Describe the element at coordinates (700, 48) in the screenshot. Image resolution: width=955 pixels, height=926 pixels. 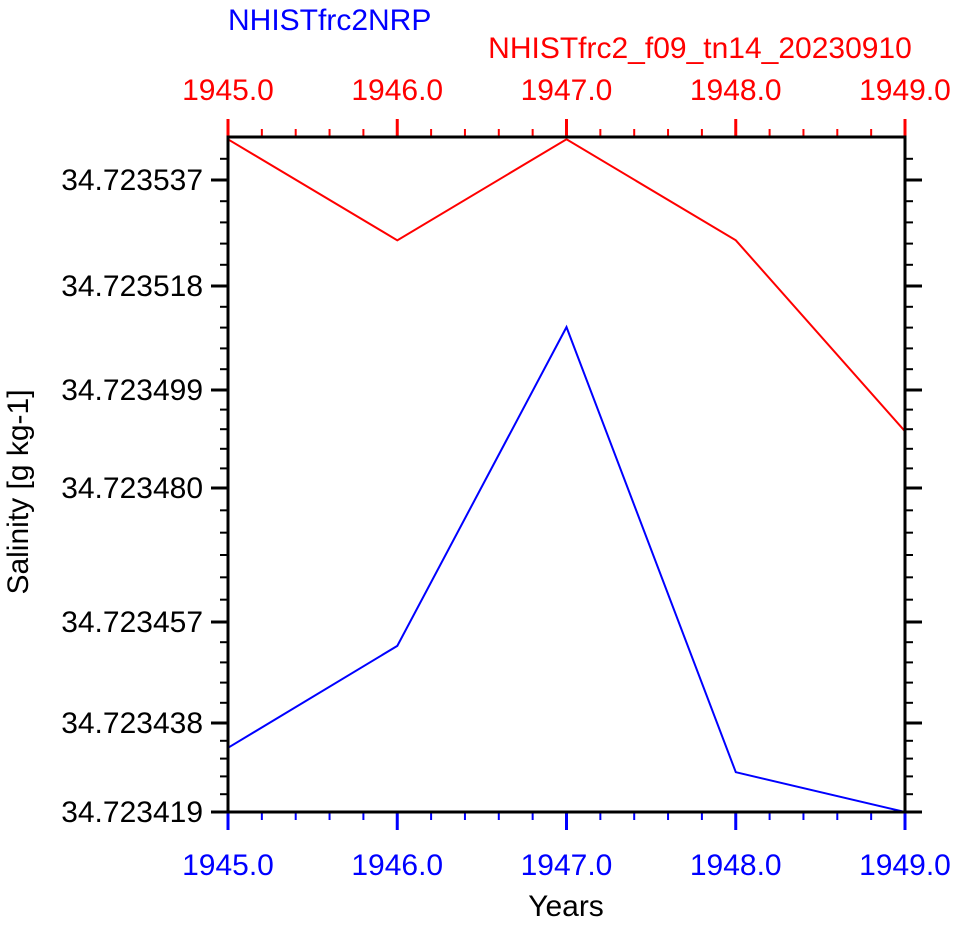
I see `series-title-red: NHISTfrc2_f09_tn14_20230910` at that location.